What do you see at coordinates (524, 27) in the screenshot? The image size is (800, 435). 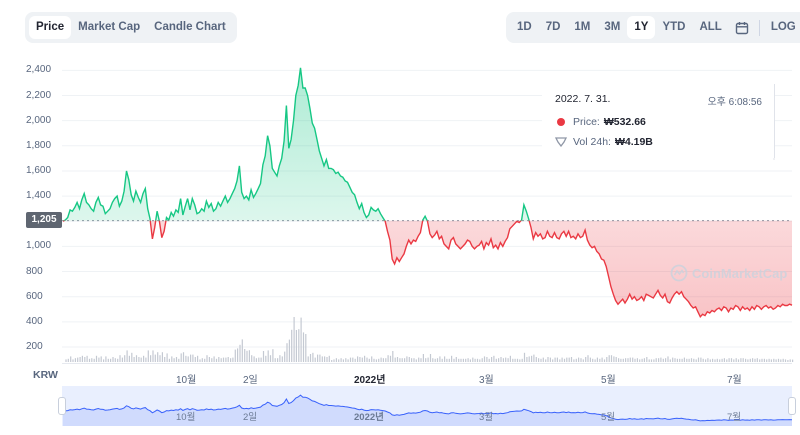 I see `range-1d: 1D` at bounding box center [524, 27].